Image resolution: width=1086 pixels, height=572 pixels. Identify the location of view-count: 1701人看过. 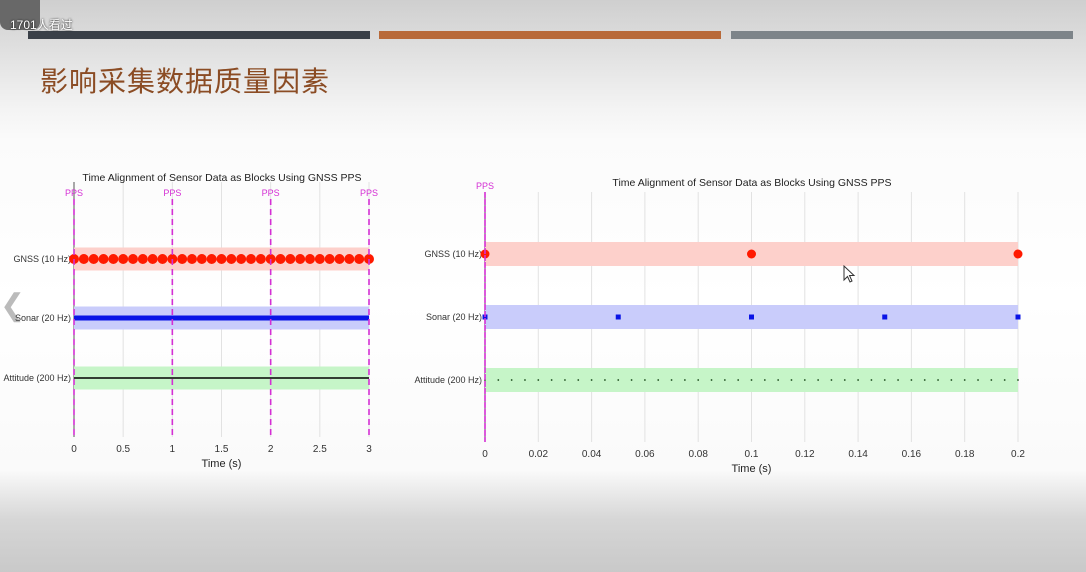
(41, 25).